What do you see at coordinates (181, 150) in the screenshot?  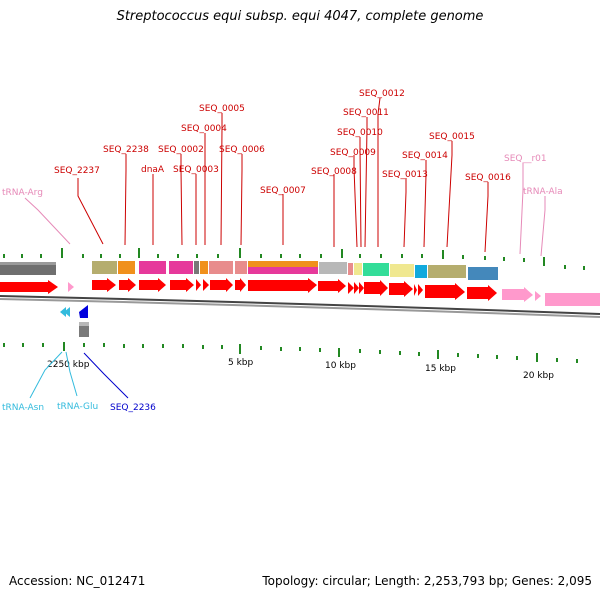 I see `gene-label: SEQ_0002` at bounding box center [181, 150].